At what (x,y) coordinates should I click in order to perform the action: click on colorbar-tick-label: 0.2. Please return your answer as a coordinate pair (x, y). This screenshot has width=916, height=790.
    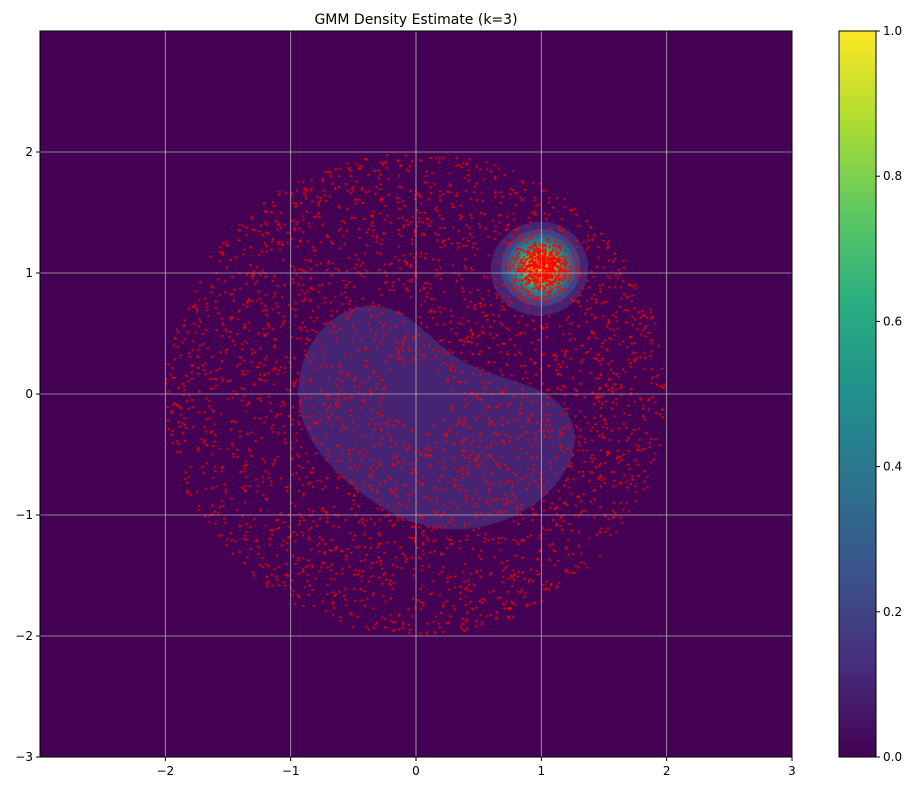
    Looking at the image, I should click on (892, 612).